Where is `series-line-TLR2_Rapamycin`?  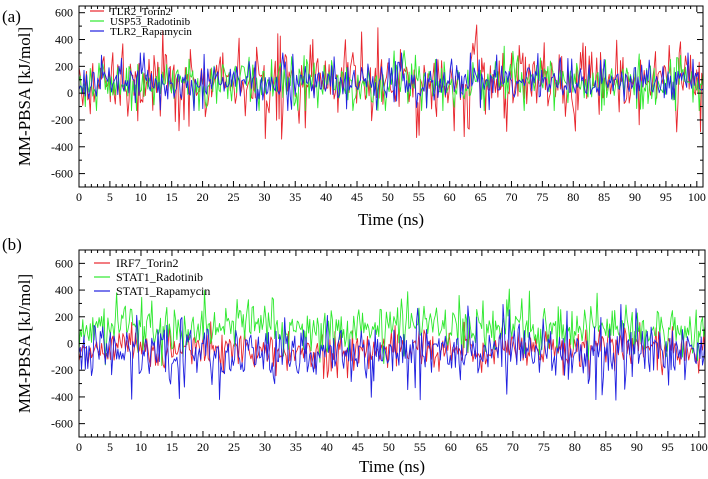 series-line-TLR2_Rapamycin is located at coordinates (391, 82).